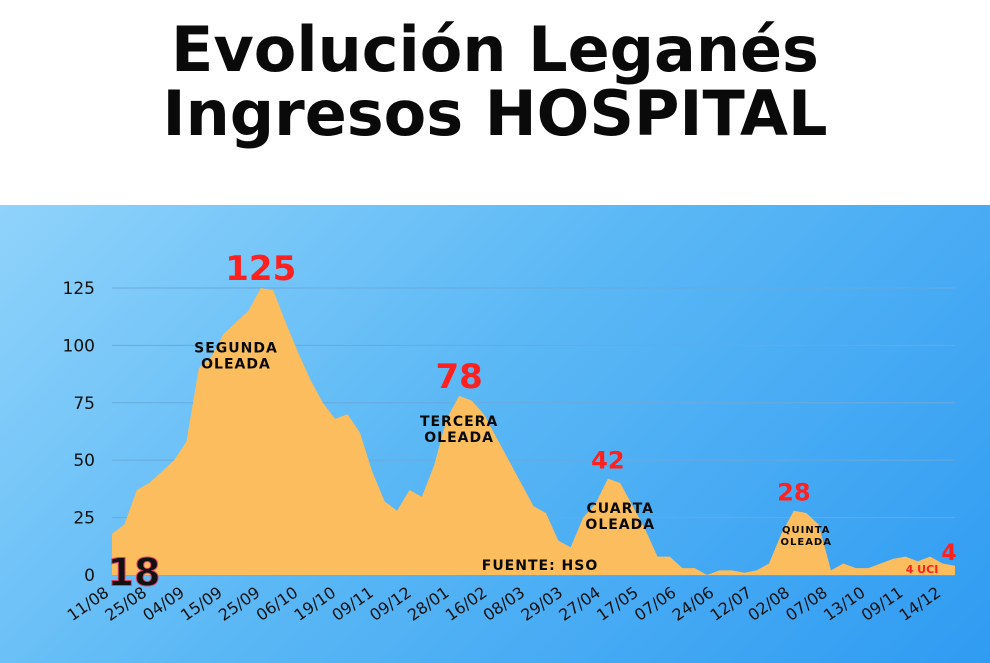  I want to click on x-tick-label: 14/12, so click(920, 604).